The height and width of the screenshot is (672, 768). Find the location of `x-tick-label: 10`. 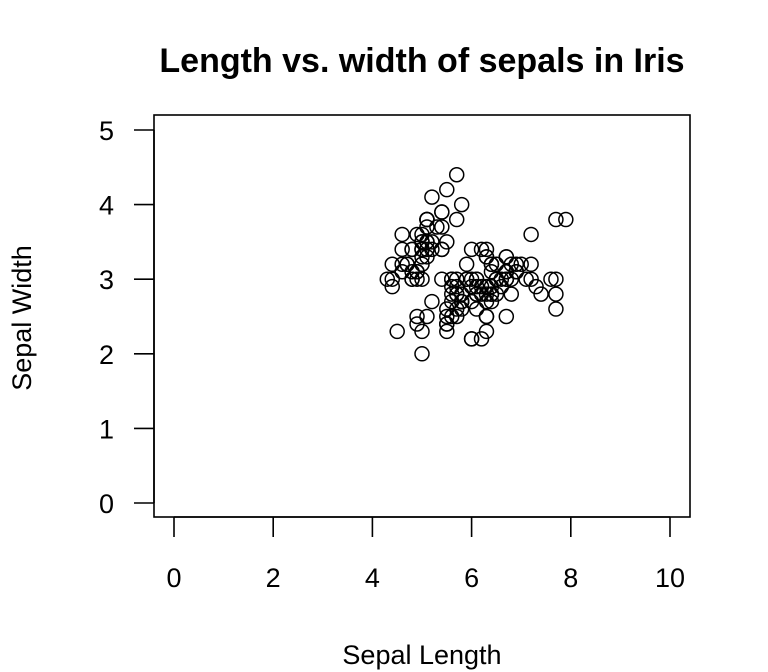

x-tick-label: 10 is located at coordinates (670, 578).